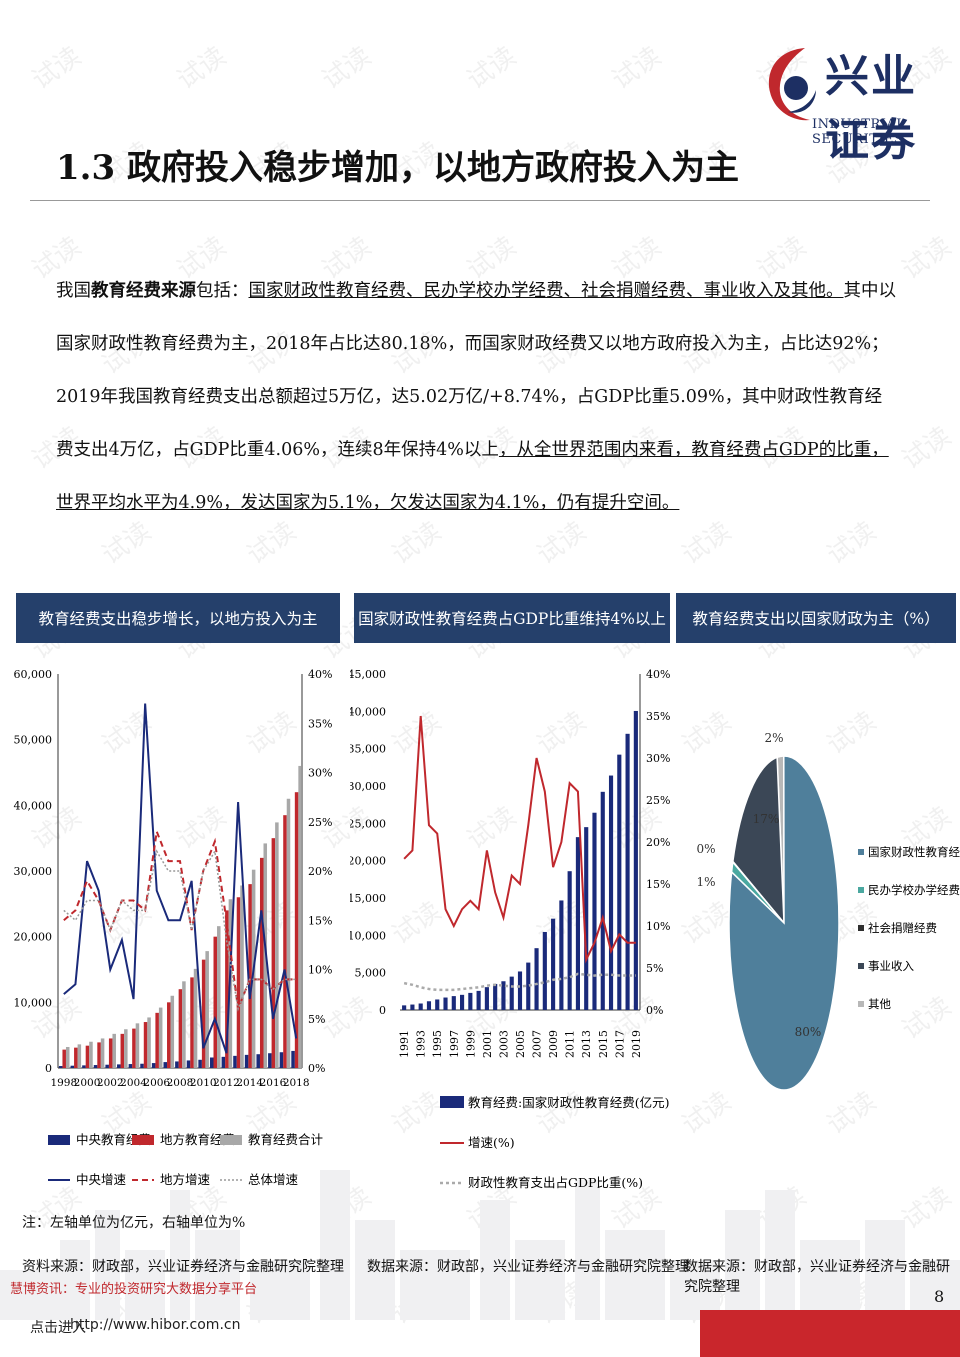 The width and height of the screenshot is (960, 1357). Describe the element at coordinates (871, 108) in the screenshot. I see `logo-text: 兴业证券` at that location.